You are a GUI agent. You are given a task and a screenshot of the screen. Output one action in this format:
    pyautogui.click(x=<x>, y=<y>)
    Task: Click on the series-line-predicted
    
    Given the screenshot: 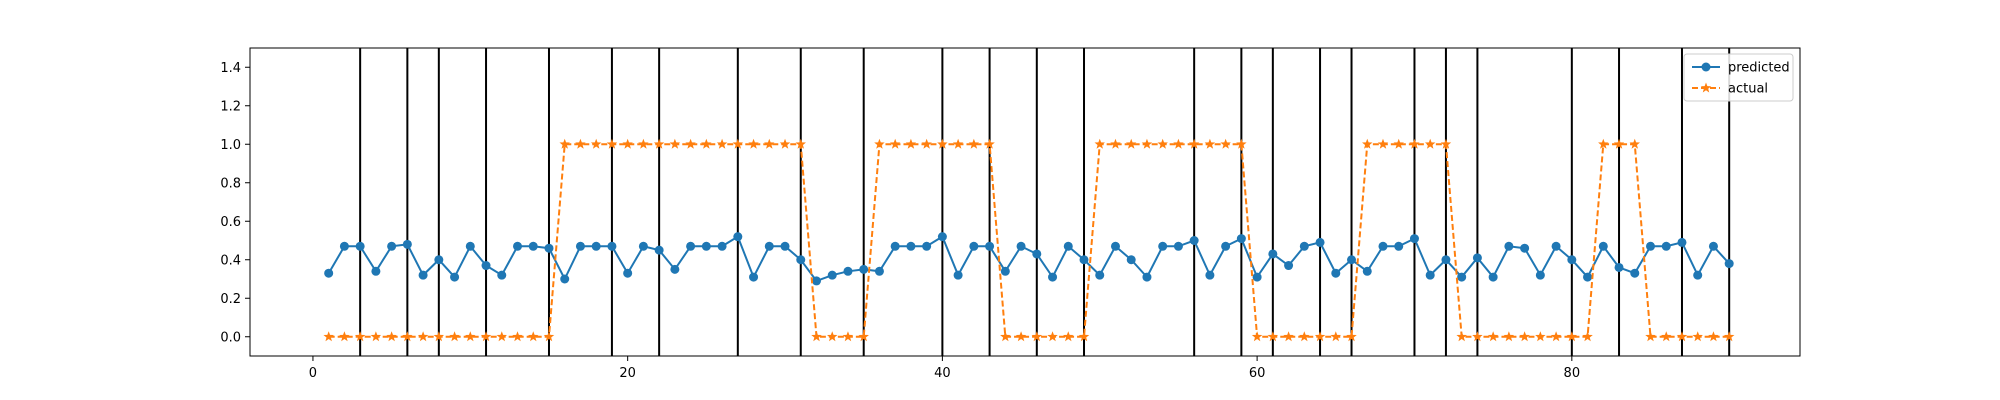 What is the action you would take?
    pyautogui.click(x=1028, y=259)
    